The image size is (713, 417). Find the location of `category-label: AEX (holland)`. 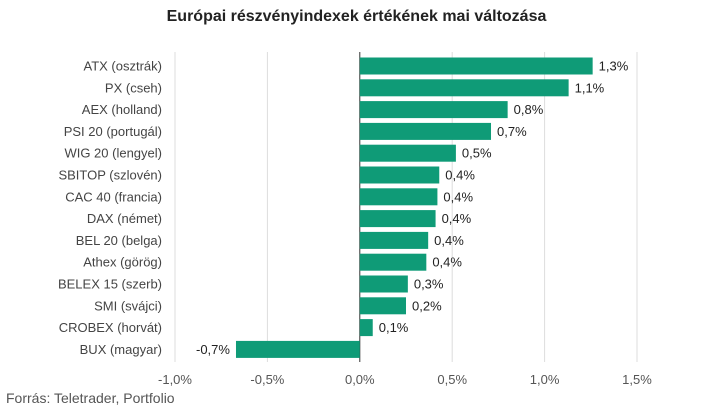

category-label: AEX (holland) is located at coordinates (122, 109).